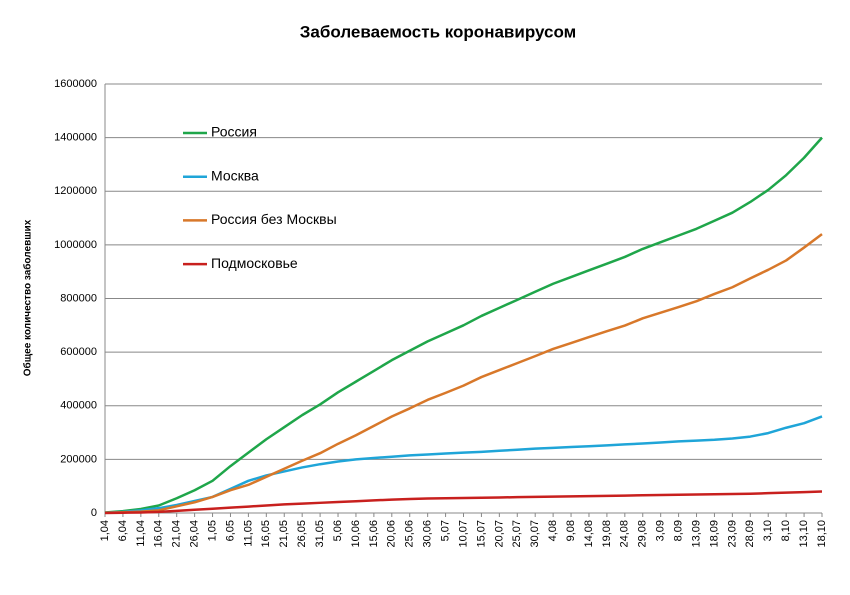 This screenshot has height=595, width=850. I want to click on y-tick-label: 200000, so click(78, 459).